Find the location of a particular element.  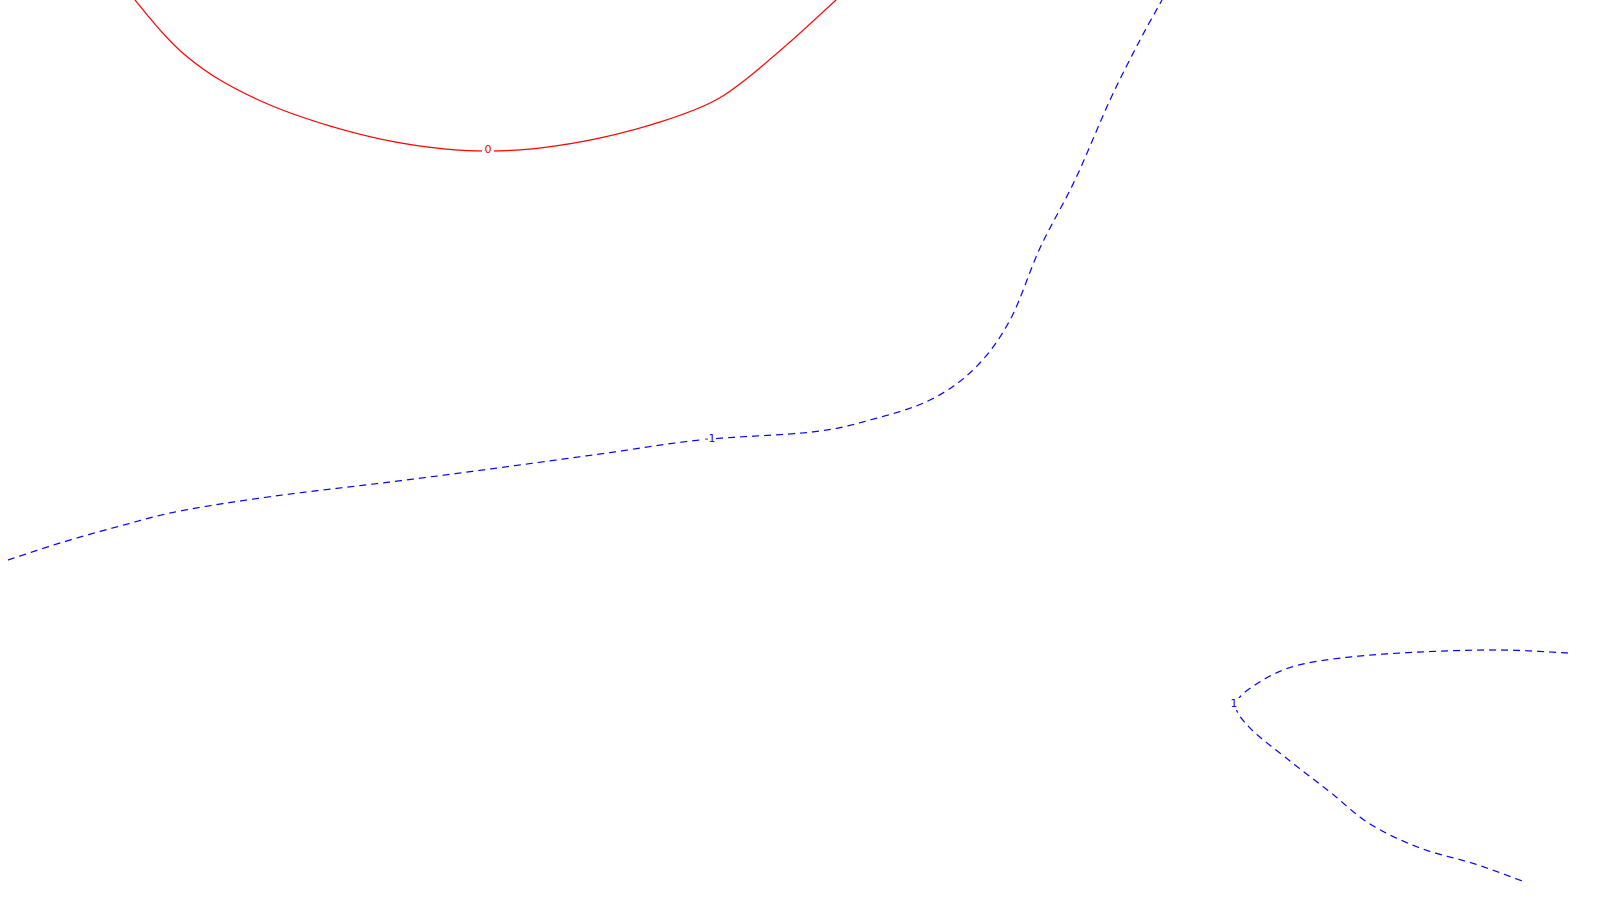

contour-label: -1 is located at coordinates (710, 438).